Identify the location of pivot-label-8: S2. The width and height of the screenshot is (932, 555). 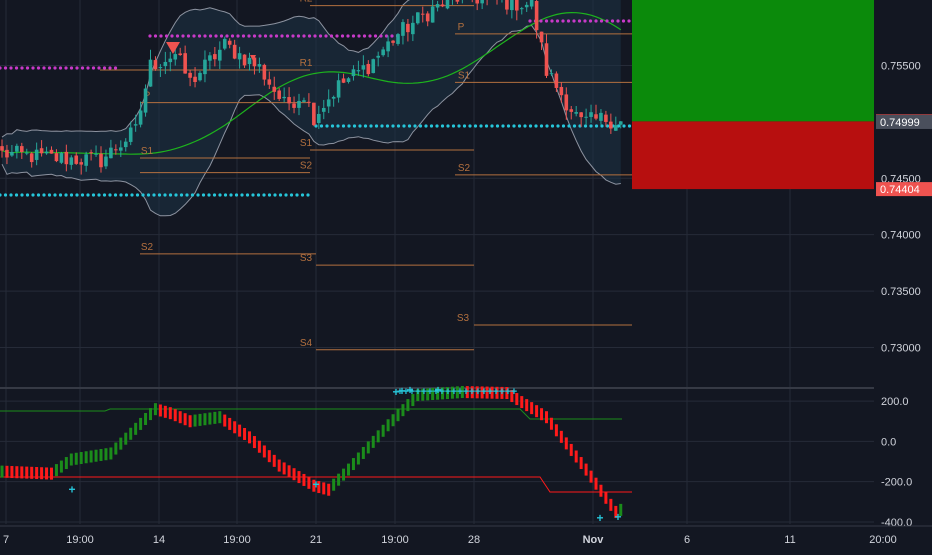
(306, 166).